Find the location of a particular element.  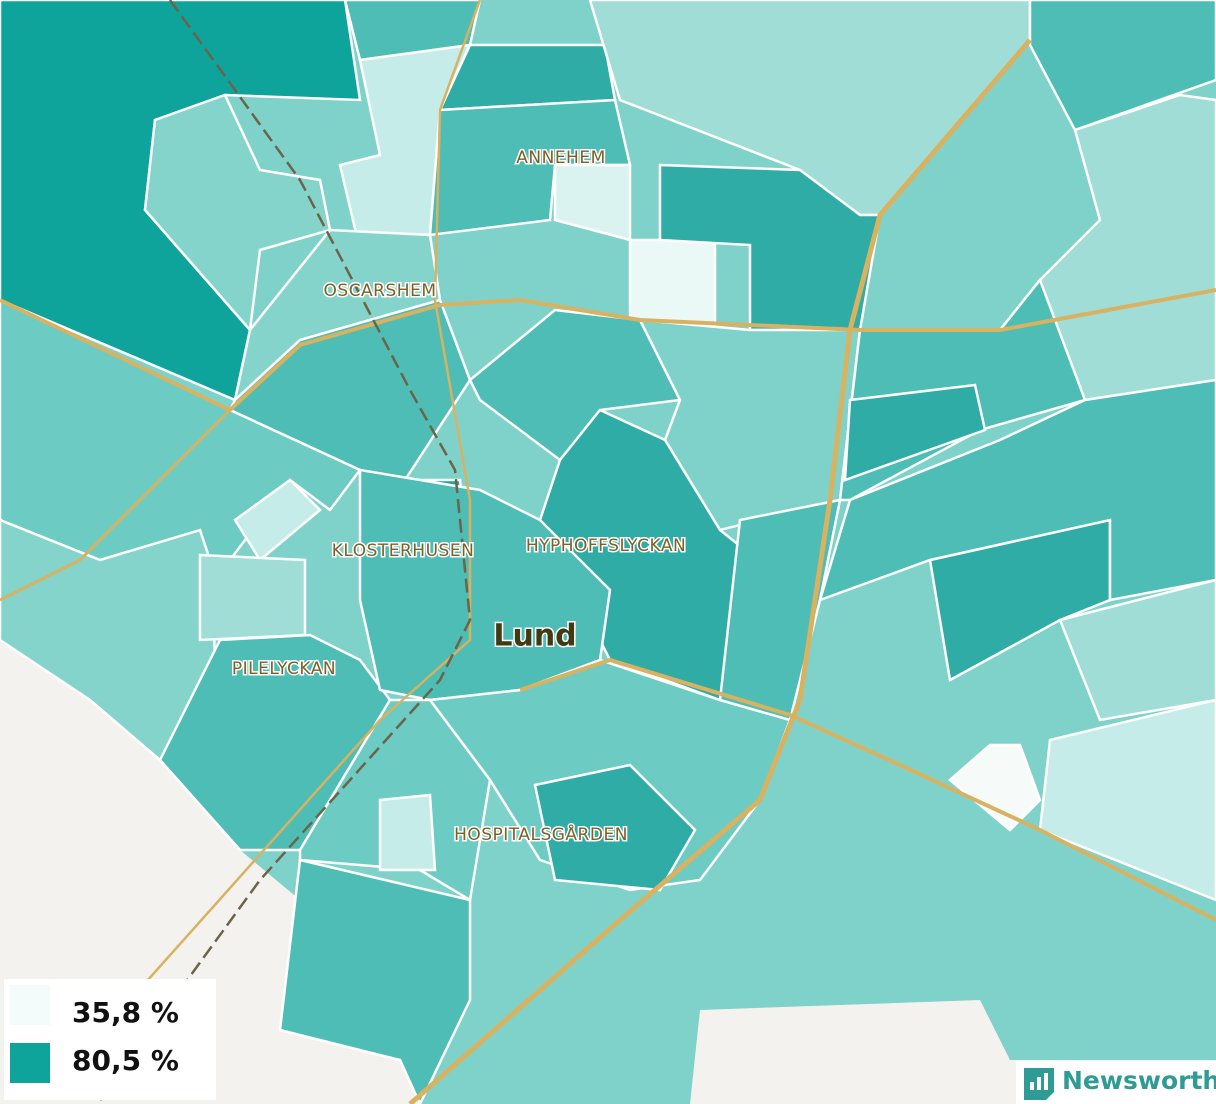

place-label: OSCARSHEM is located at coordinates (380, 291).